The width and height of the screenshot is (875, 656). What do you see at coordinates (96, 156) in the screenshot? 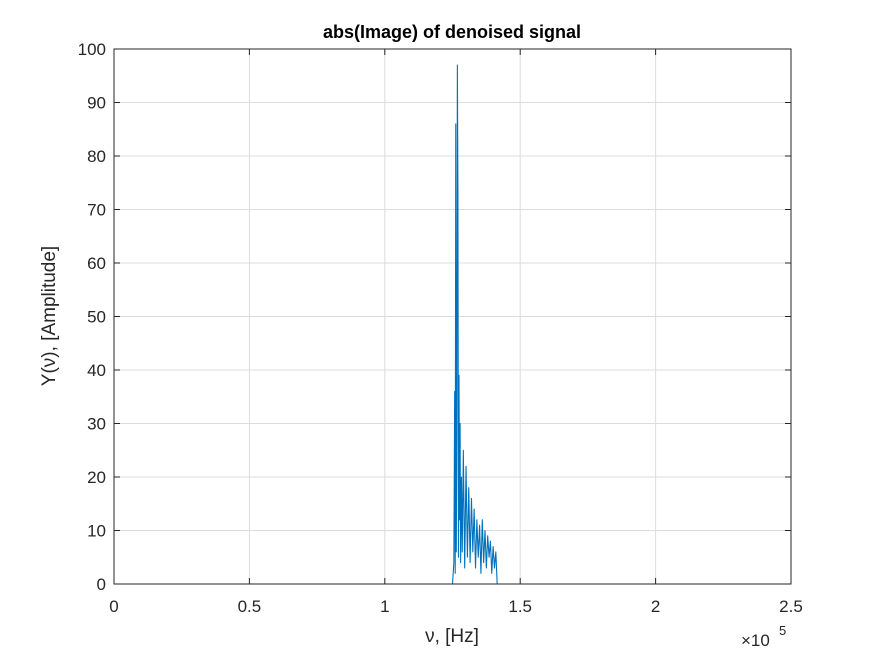
I see `y-tick-label: 80` at bounding box center [96, 156].